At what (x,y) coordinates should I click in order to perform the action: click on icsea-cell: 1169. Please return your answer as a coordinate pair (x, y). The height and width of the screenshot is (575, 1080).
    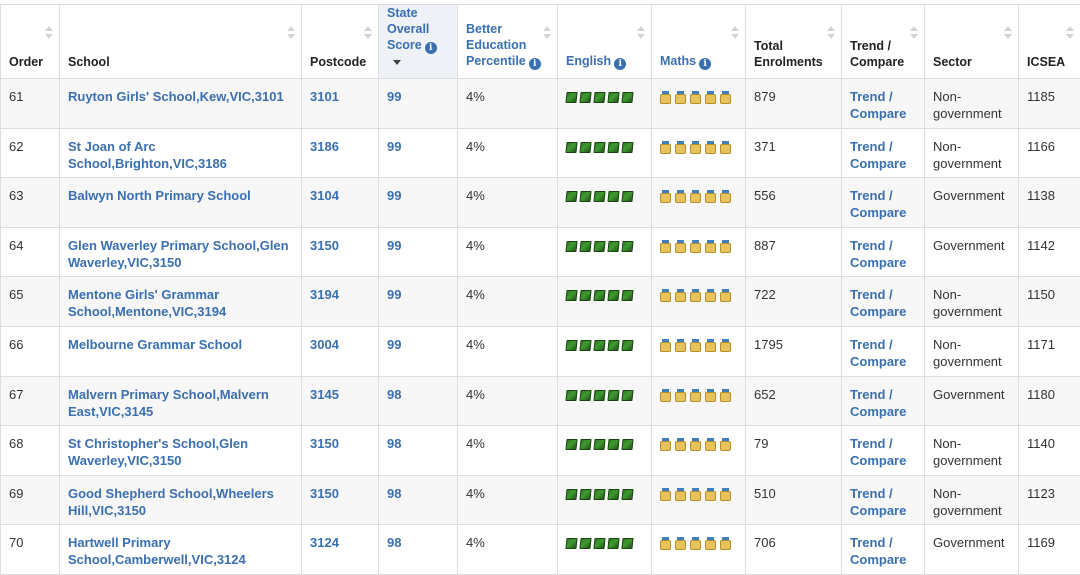
    Looking at the image, I should click on (1049, 550).